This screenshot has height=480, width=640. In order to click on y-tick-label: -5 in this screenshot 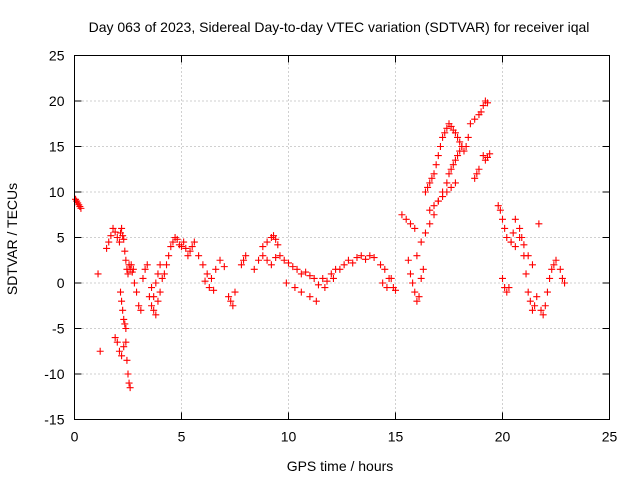, I will do `click(58, 329)`.